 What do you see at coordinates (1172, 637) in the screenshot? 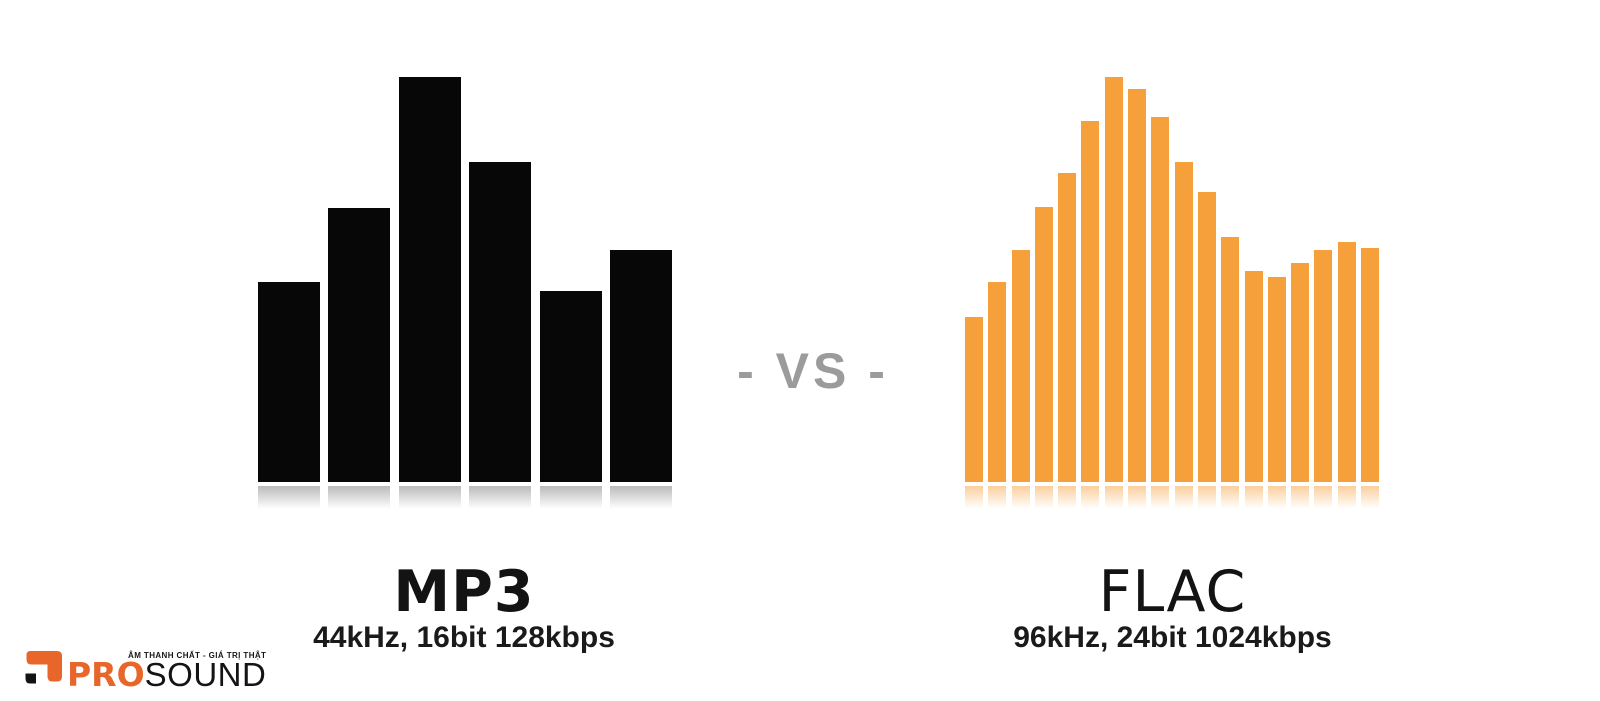
I see `flac-subtitle: 96kHz, 24bit 1024kbps` at bounding box center [1172, 637].